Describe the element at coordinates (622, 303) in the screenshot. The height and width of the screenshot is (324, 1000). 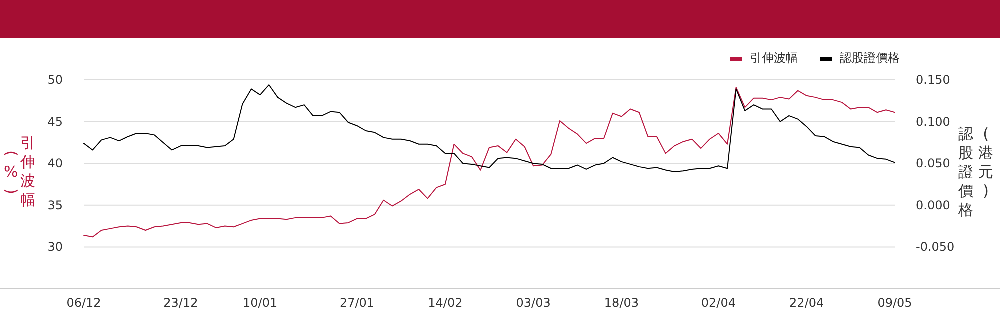
I see `x-tick-label: 18/03` at that location.